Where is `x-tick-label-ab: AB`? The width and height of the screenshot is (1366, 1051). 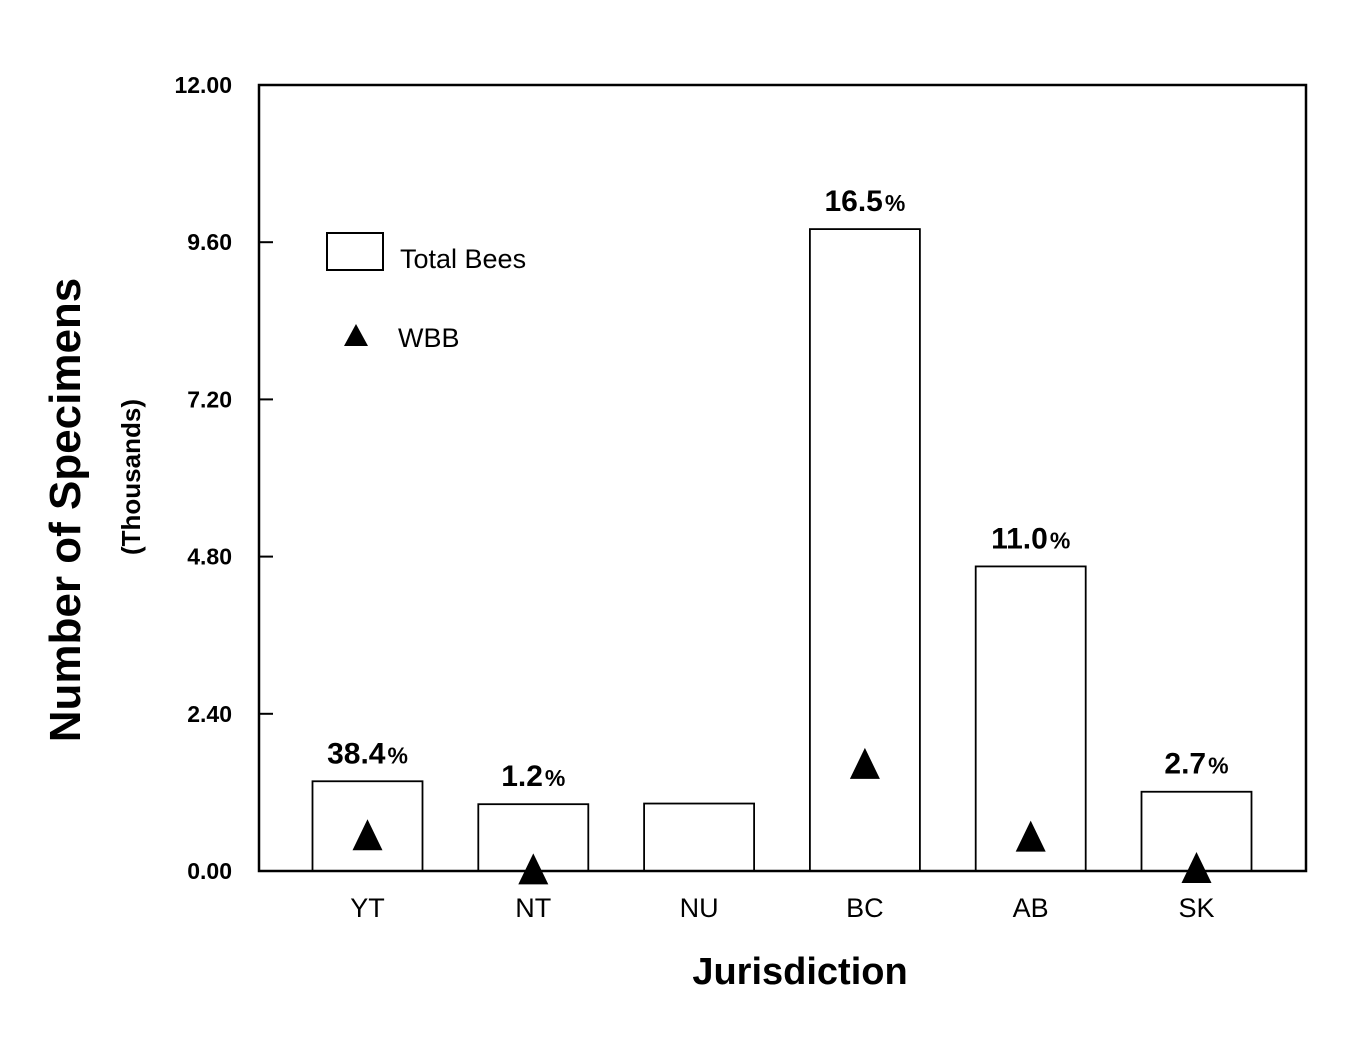
x-tick-label-ab: AB is located at coordinates (1031, 908).